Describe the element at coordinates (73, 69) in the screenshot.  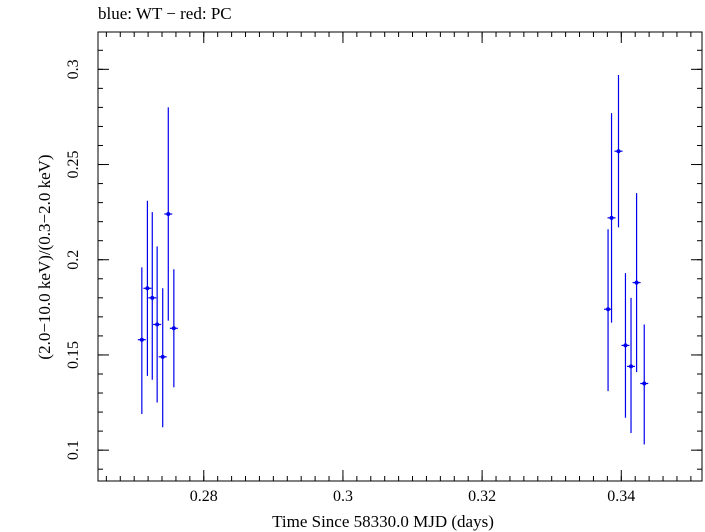
I see `y-tick-label: 0.3` at that location.